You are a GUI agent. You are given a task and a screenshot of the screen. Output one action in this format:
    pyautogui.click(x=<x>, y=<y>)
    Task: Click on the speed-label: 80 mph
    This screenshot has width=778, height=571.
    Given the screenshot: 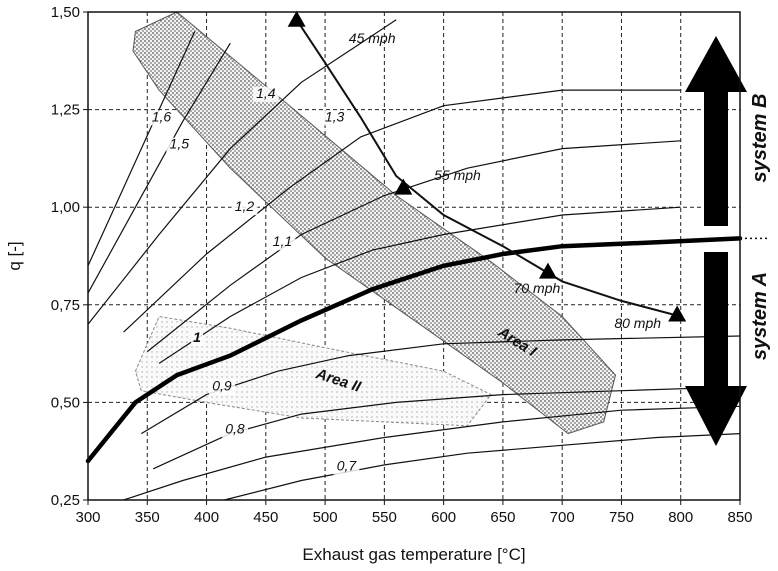 What is the action you would take?
    pyautogui.click(x=637, y=323)
    